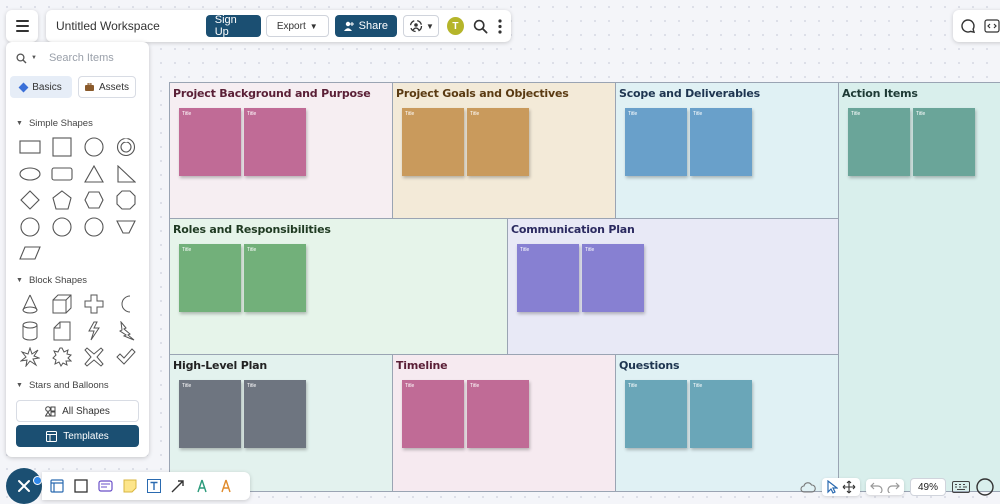 Image resolution: width=1000 pixels, height=504 pixels. I want to click on shape-checkmark, so click(126, 357).